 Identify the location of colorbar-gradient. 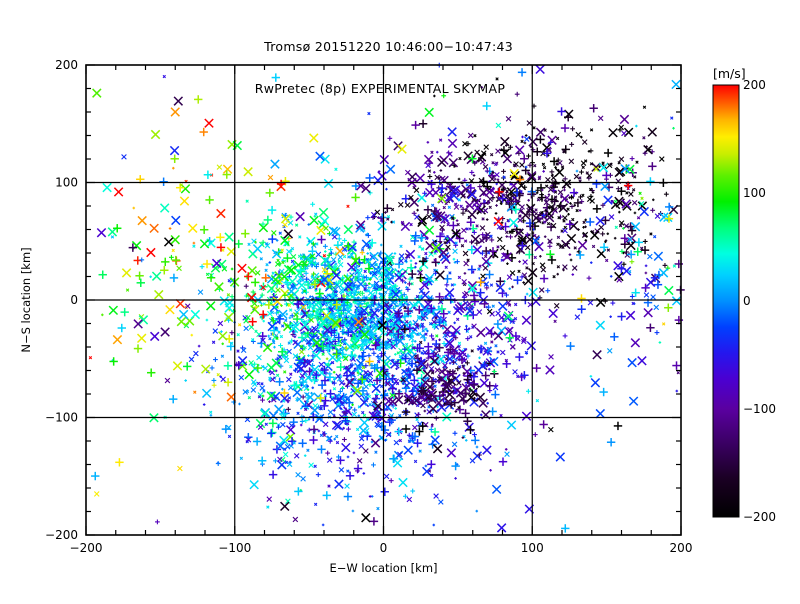
(726, 301).